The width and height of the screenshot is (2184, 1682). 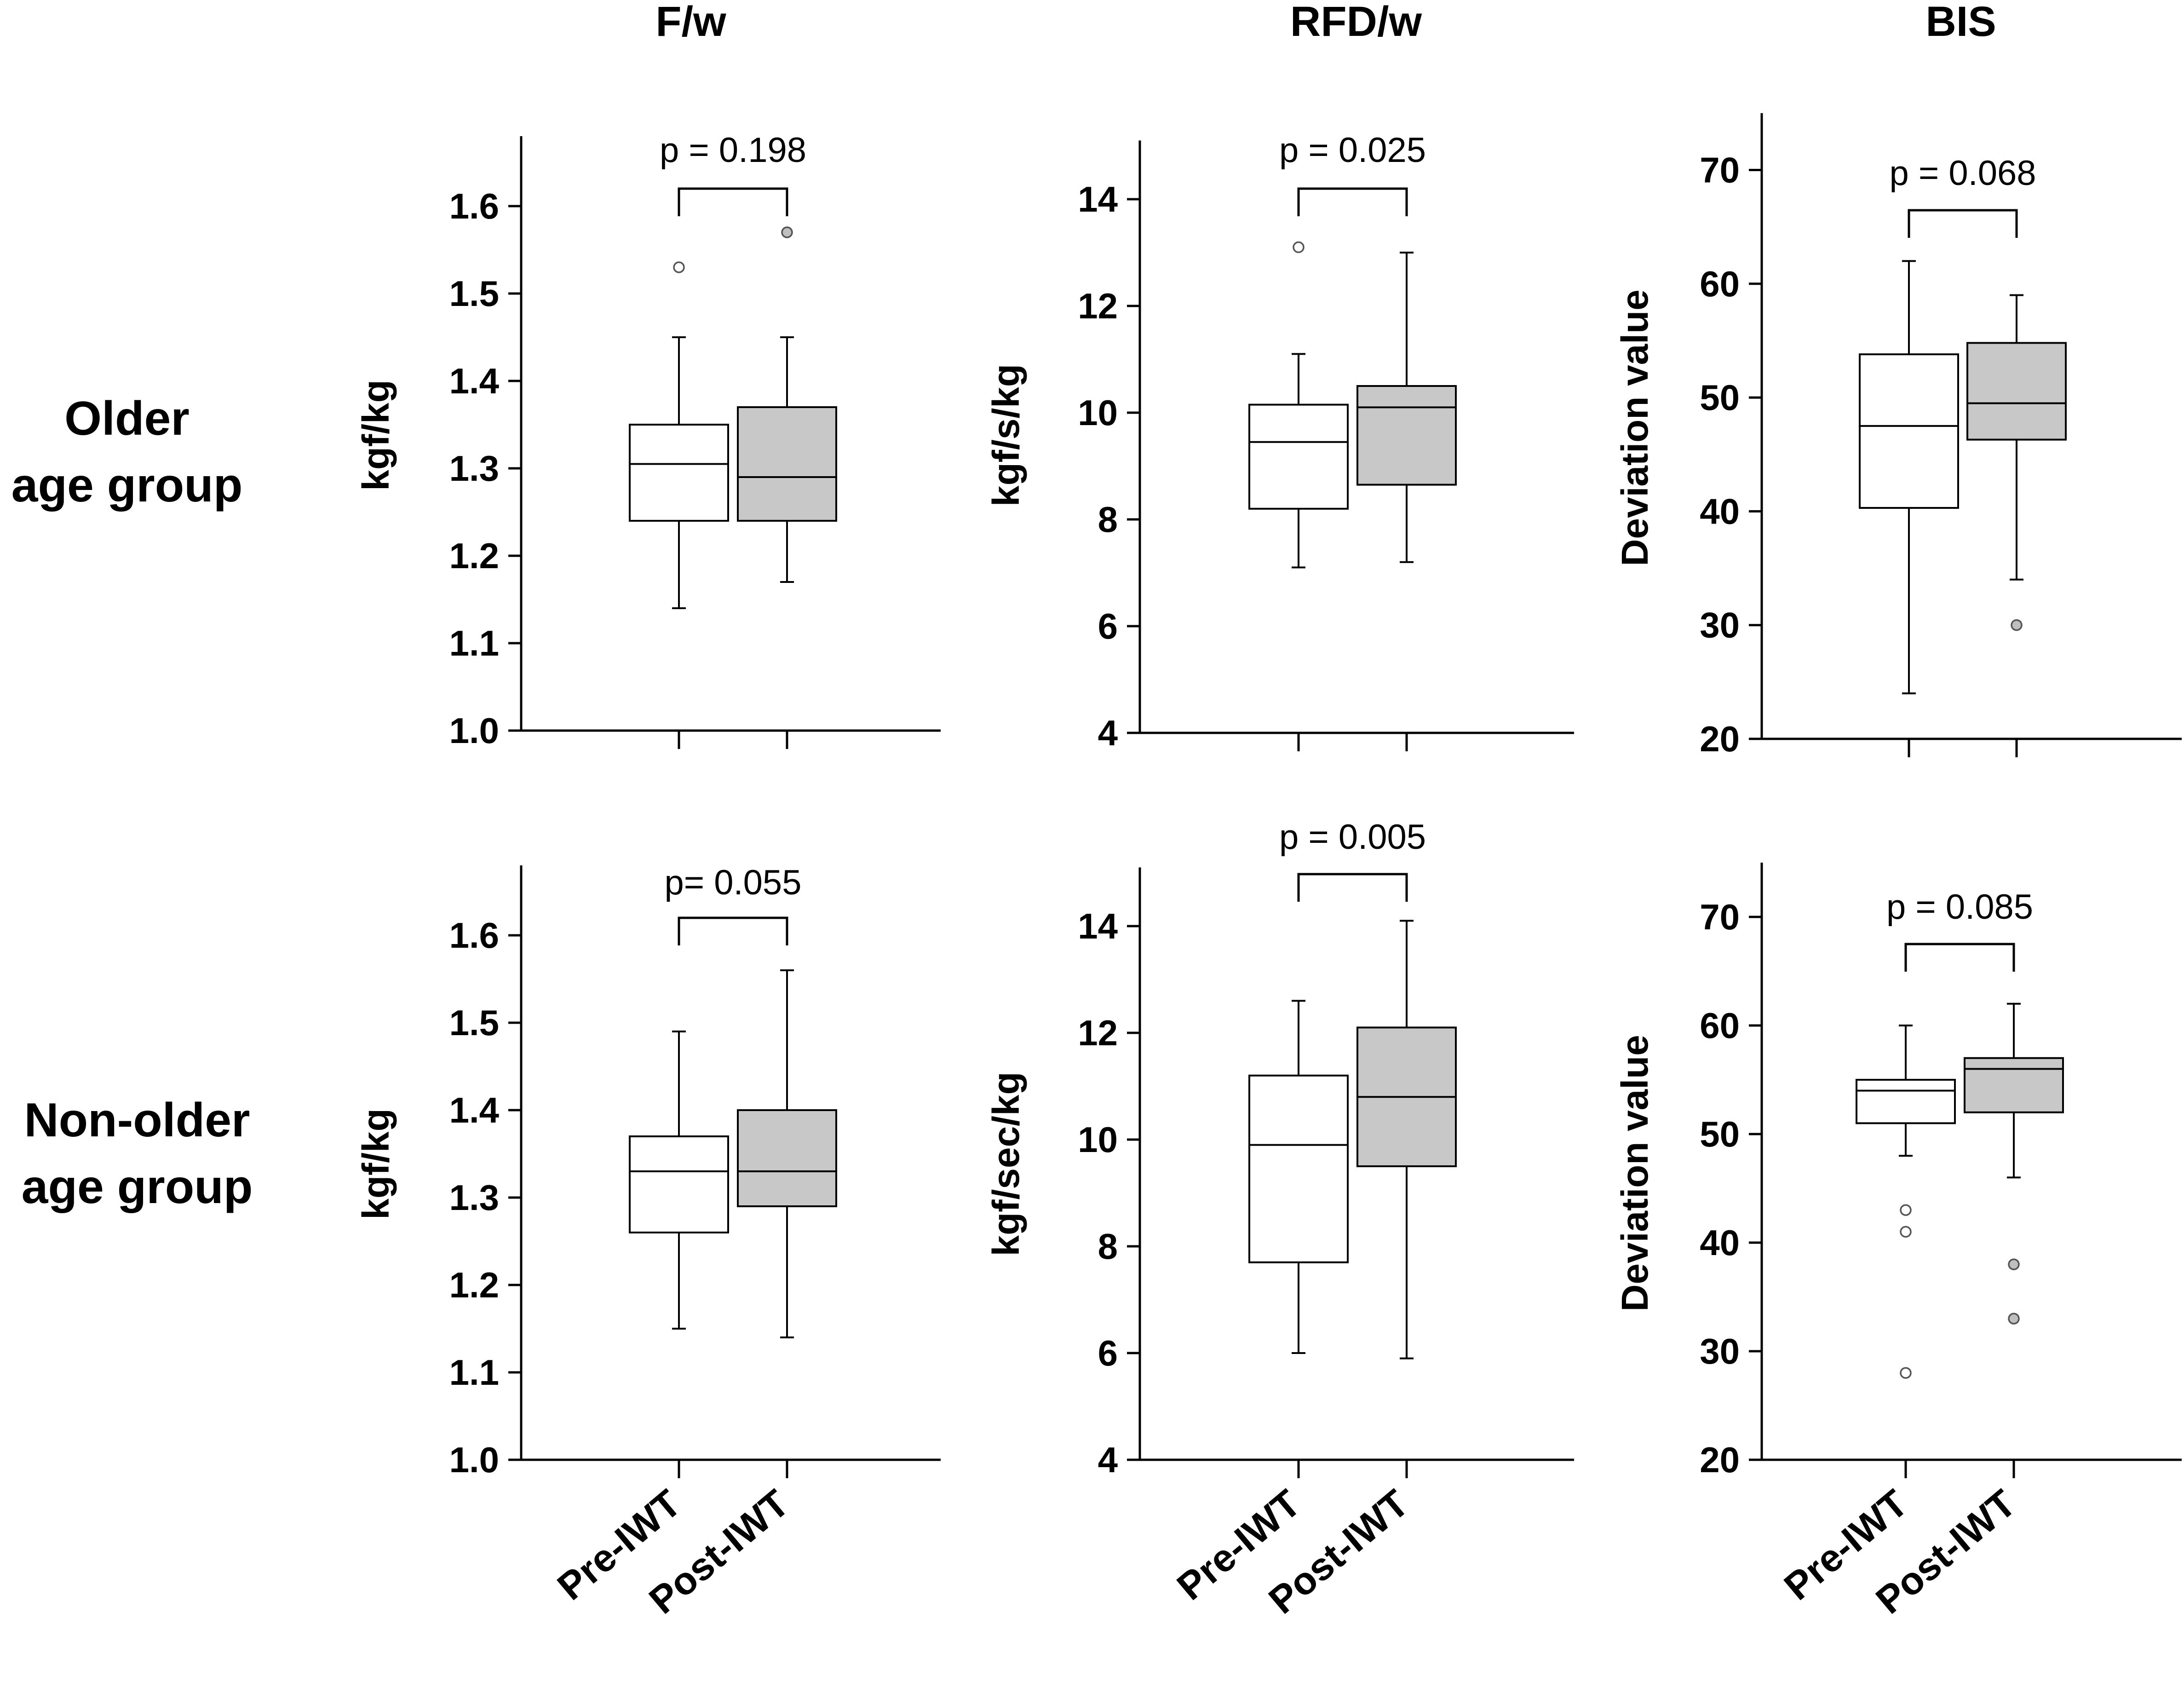 I want to click on row-label-older-line1: Older, so click(x=127, y=419).